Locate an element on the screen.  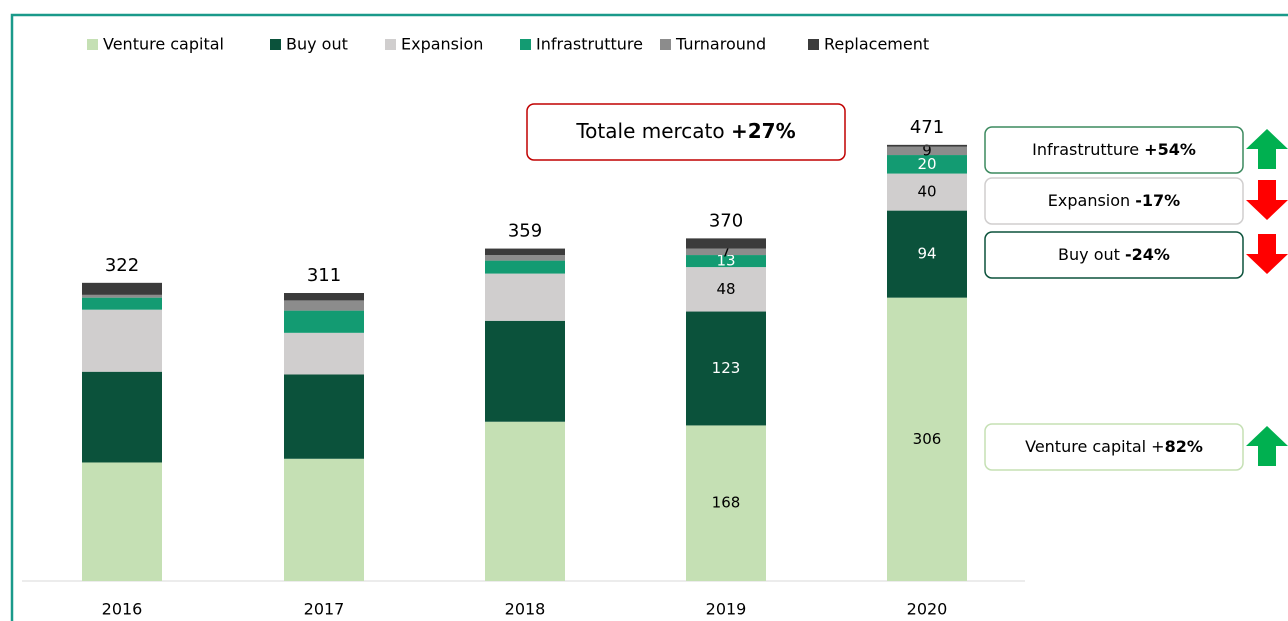
note-label: Buy out is located at coordinates (1091, 254).